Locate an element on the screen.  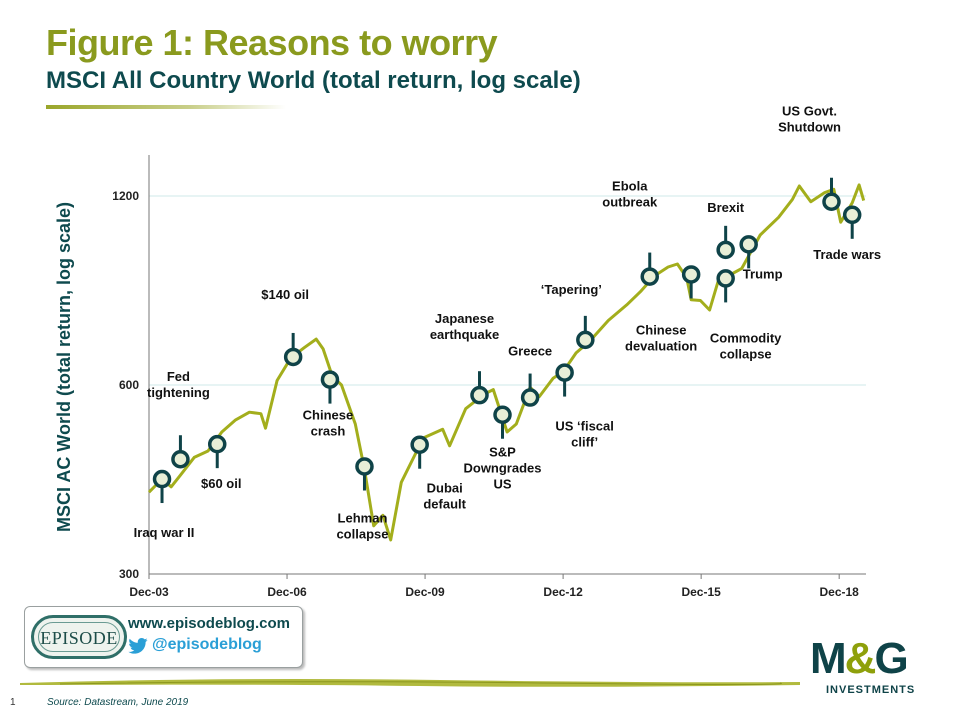
x-tick-label: Dec-03 is located at coordinates (149, 592).